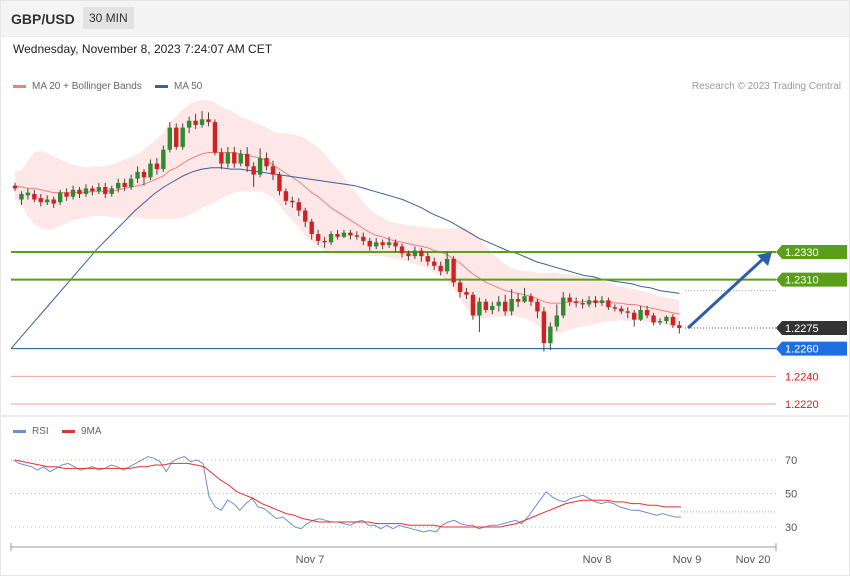 This screenshot has height=576, width=850. I want to click on ma20-swatch, so click(19, 86).